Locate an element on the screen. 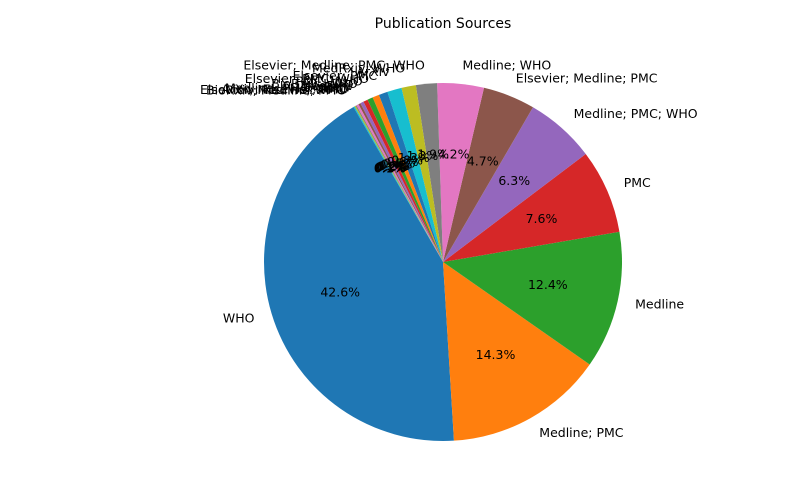  slice-percent-label: 0.3% is located at coordinates (394, 165).